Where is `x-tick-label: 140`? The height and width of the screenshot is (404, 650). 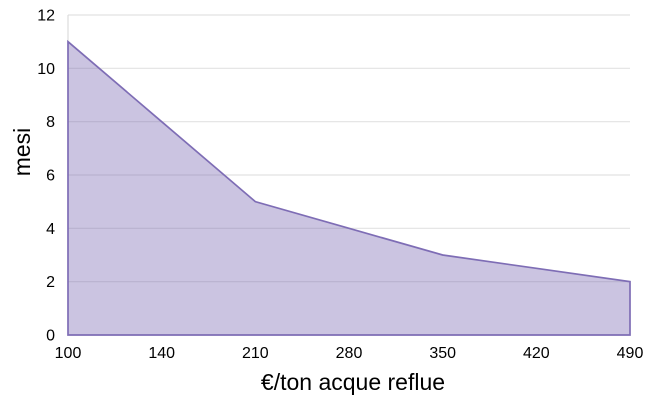
x-tick-label: 140 is located at coordinates (161, 353).